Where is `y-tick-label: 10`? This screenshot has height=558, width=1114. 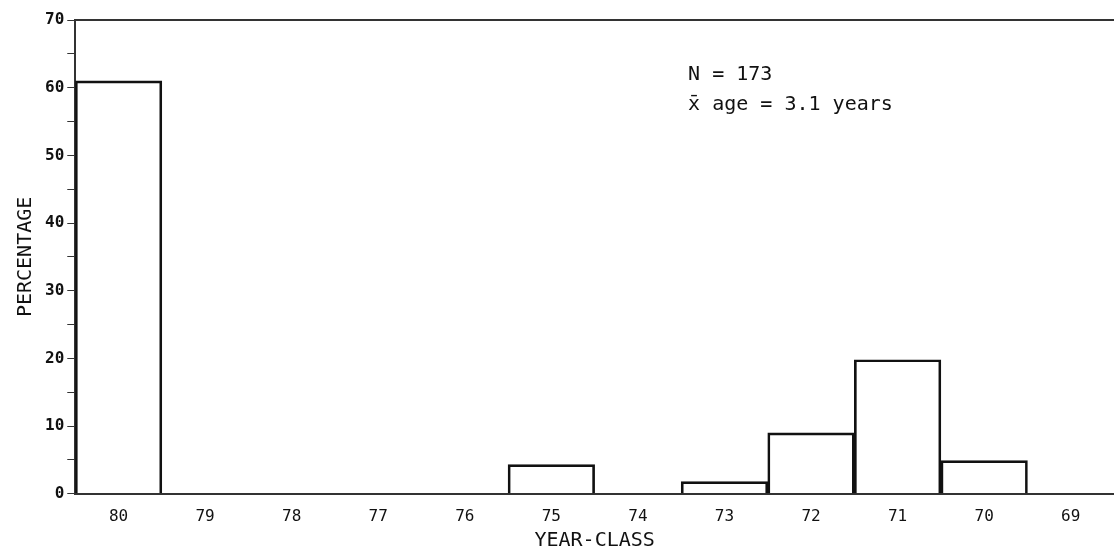
y-tick-label: 10 is located at coordinates (55, 425).